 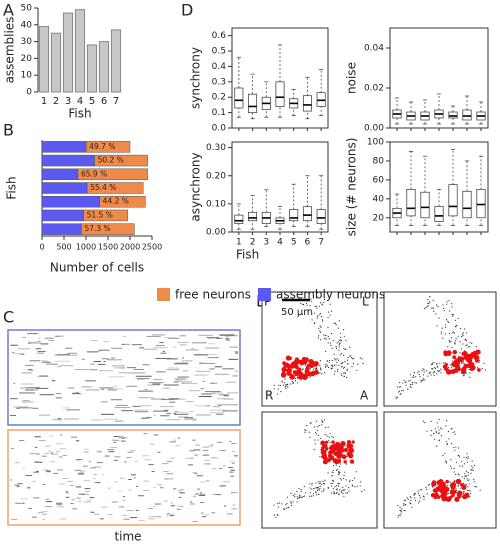 What do you see at coordinates (97, 228) in the screenshot?
I see `bar-label: 57.3 %` at bounding box center [97, 228].